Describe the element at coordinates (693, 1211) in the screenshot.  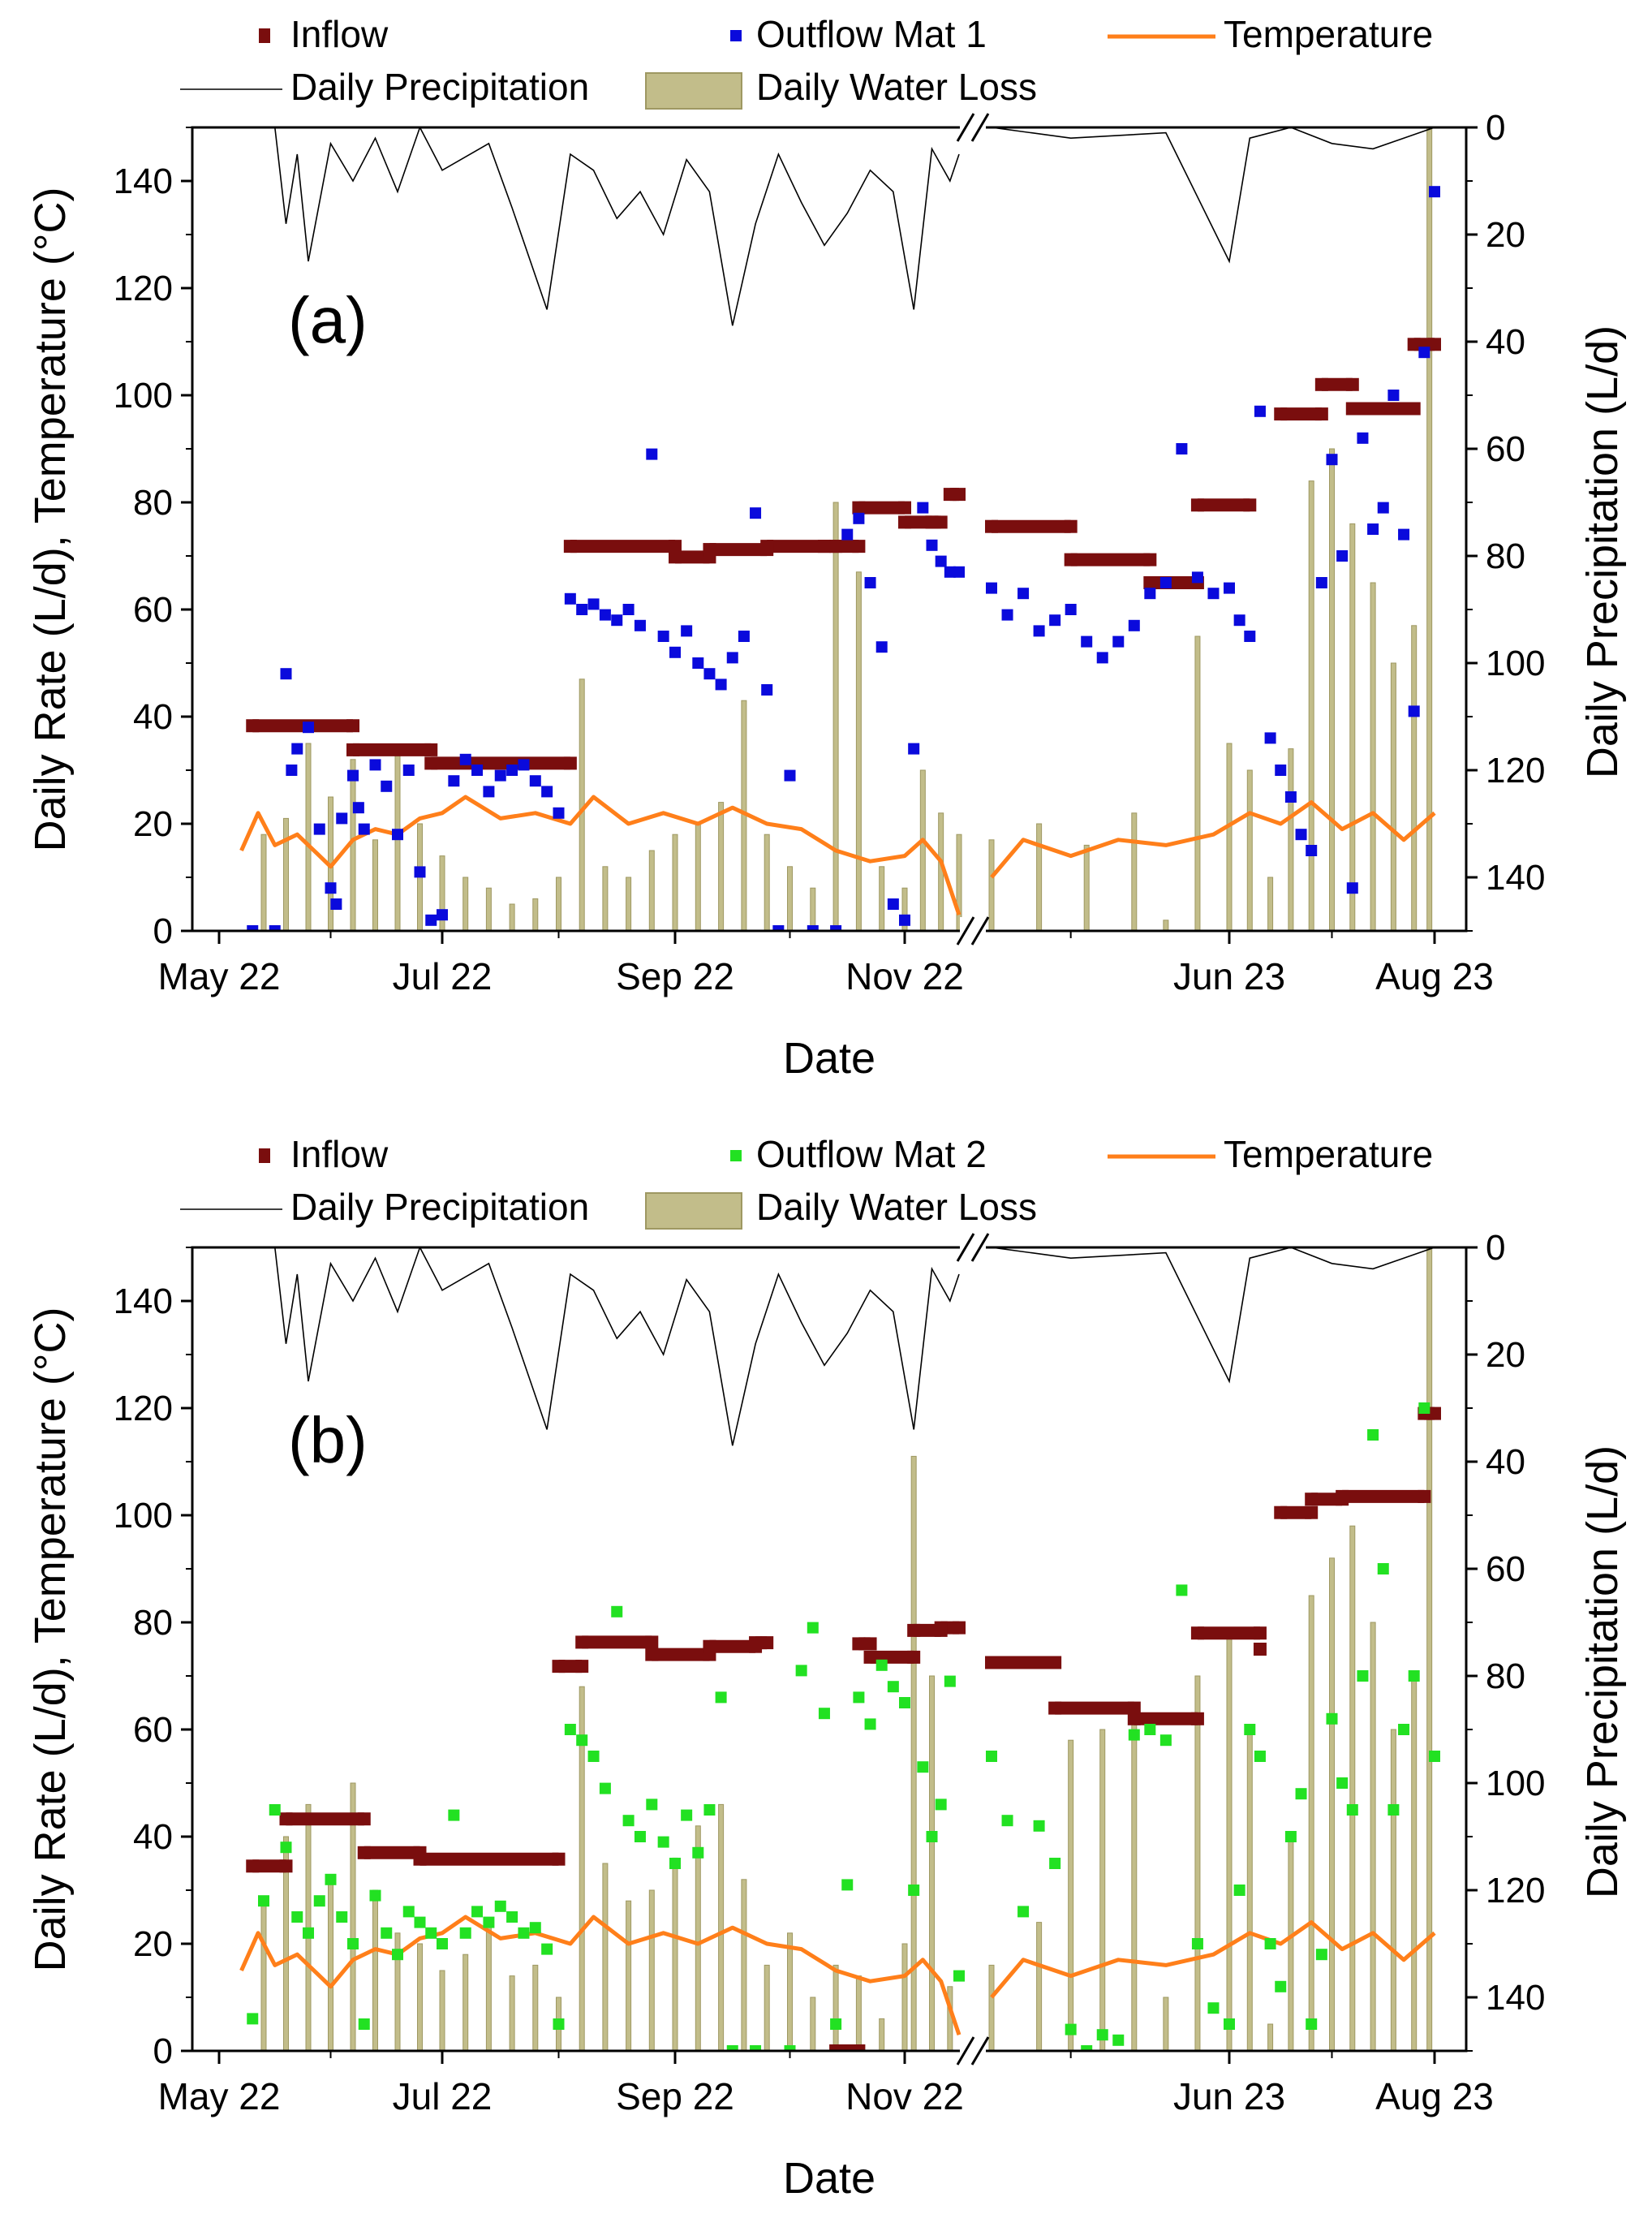
I see `legend-waterloss-swatch` at that location.